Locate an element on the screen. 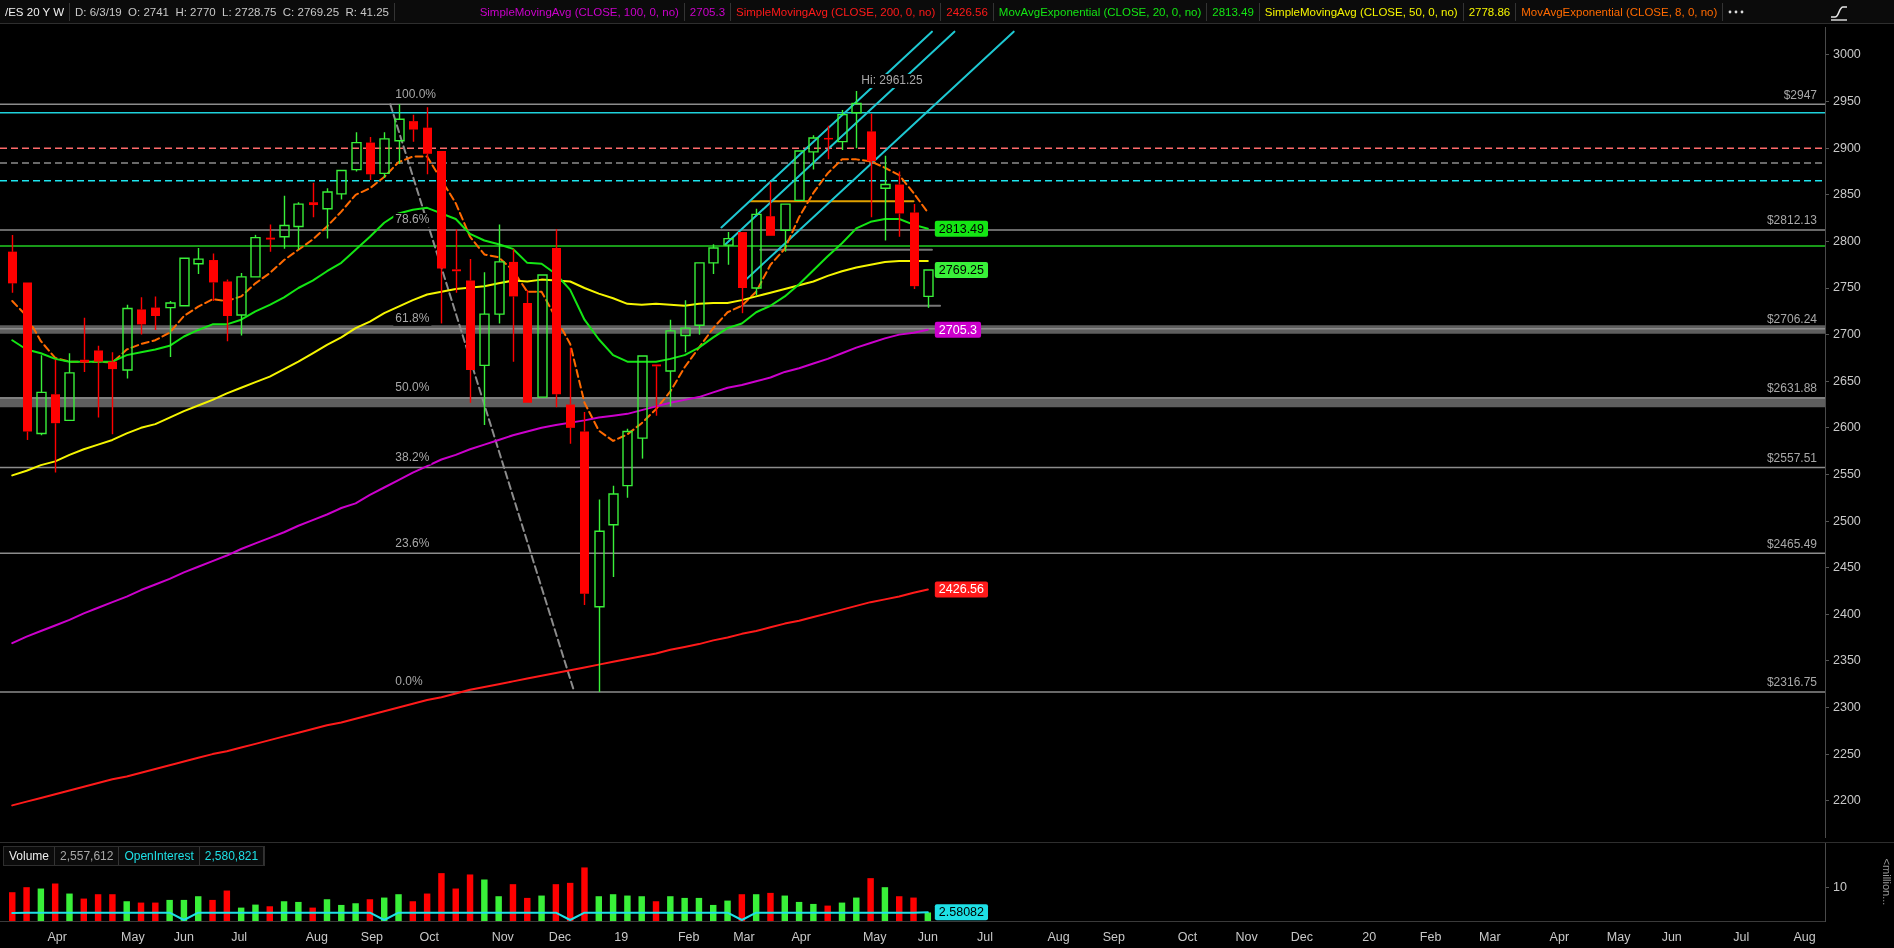 The height and width of the screenshot is (948, 1894). series-label: Volume is located at coordinates (30, 856).